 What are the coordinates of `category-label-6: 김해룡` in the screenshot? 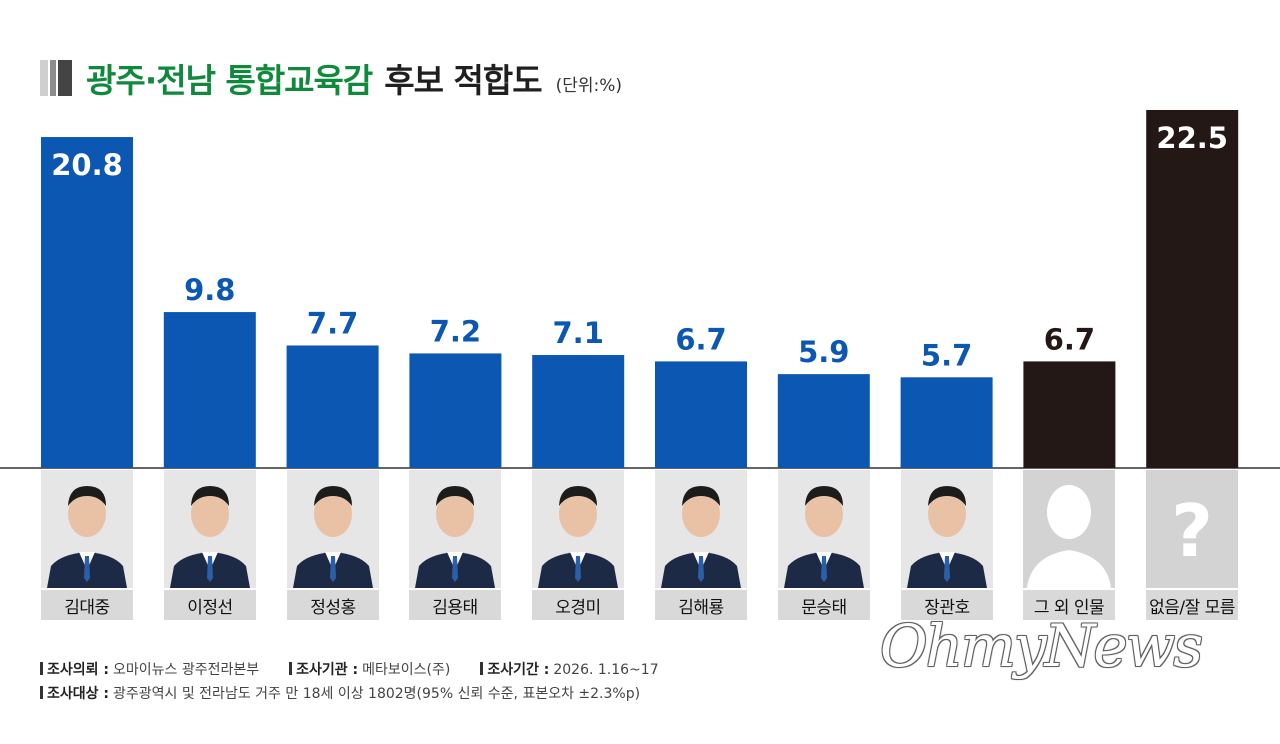 It's located at (701, 605).